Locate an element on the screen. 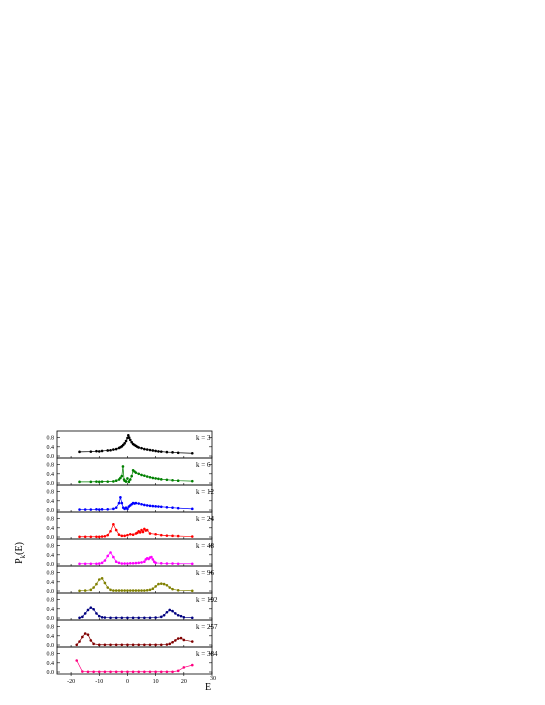  panel-0: 0.0 0.4 0.8 k = 3 is located at coordinates (130, 445).